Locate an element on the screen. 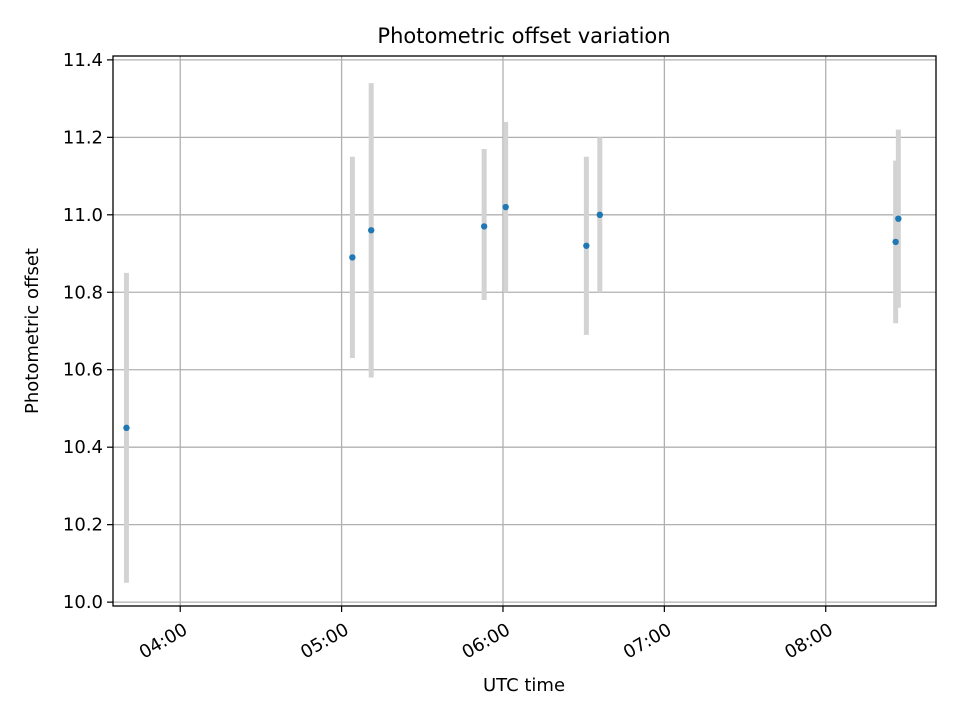 This screenshot has height=720, width=960. x-tick-label: 07:00 is located at coordinates (647, 641).